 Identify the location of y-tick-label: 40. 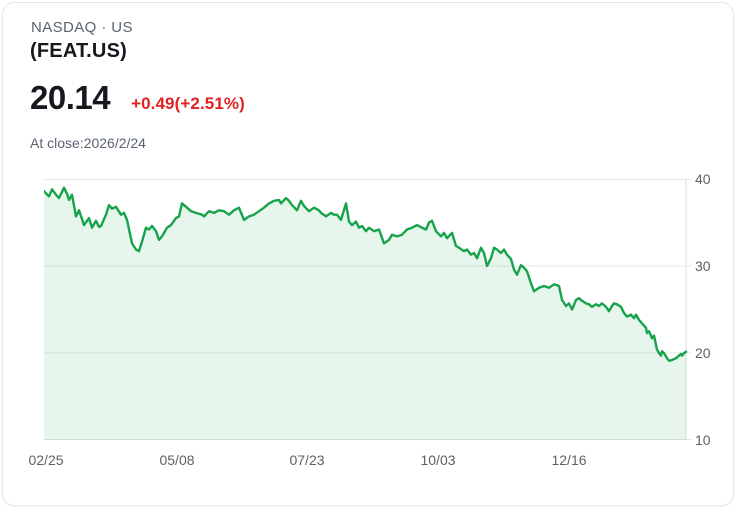
(703, 179).